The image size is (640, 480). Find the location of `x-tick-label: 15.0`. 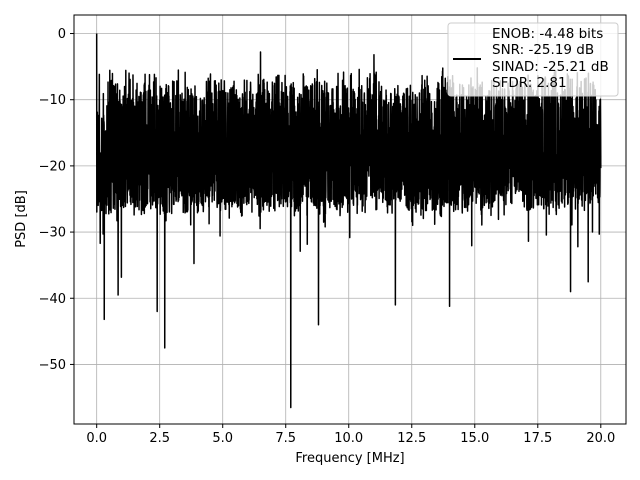

x-tick-label: 15.0 is located at coordinates (474, 438).